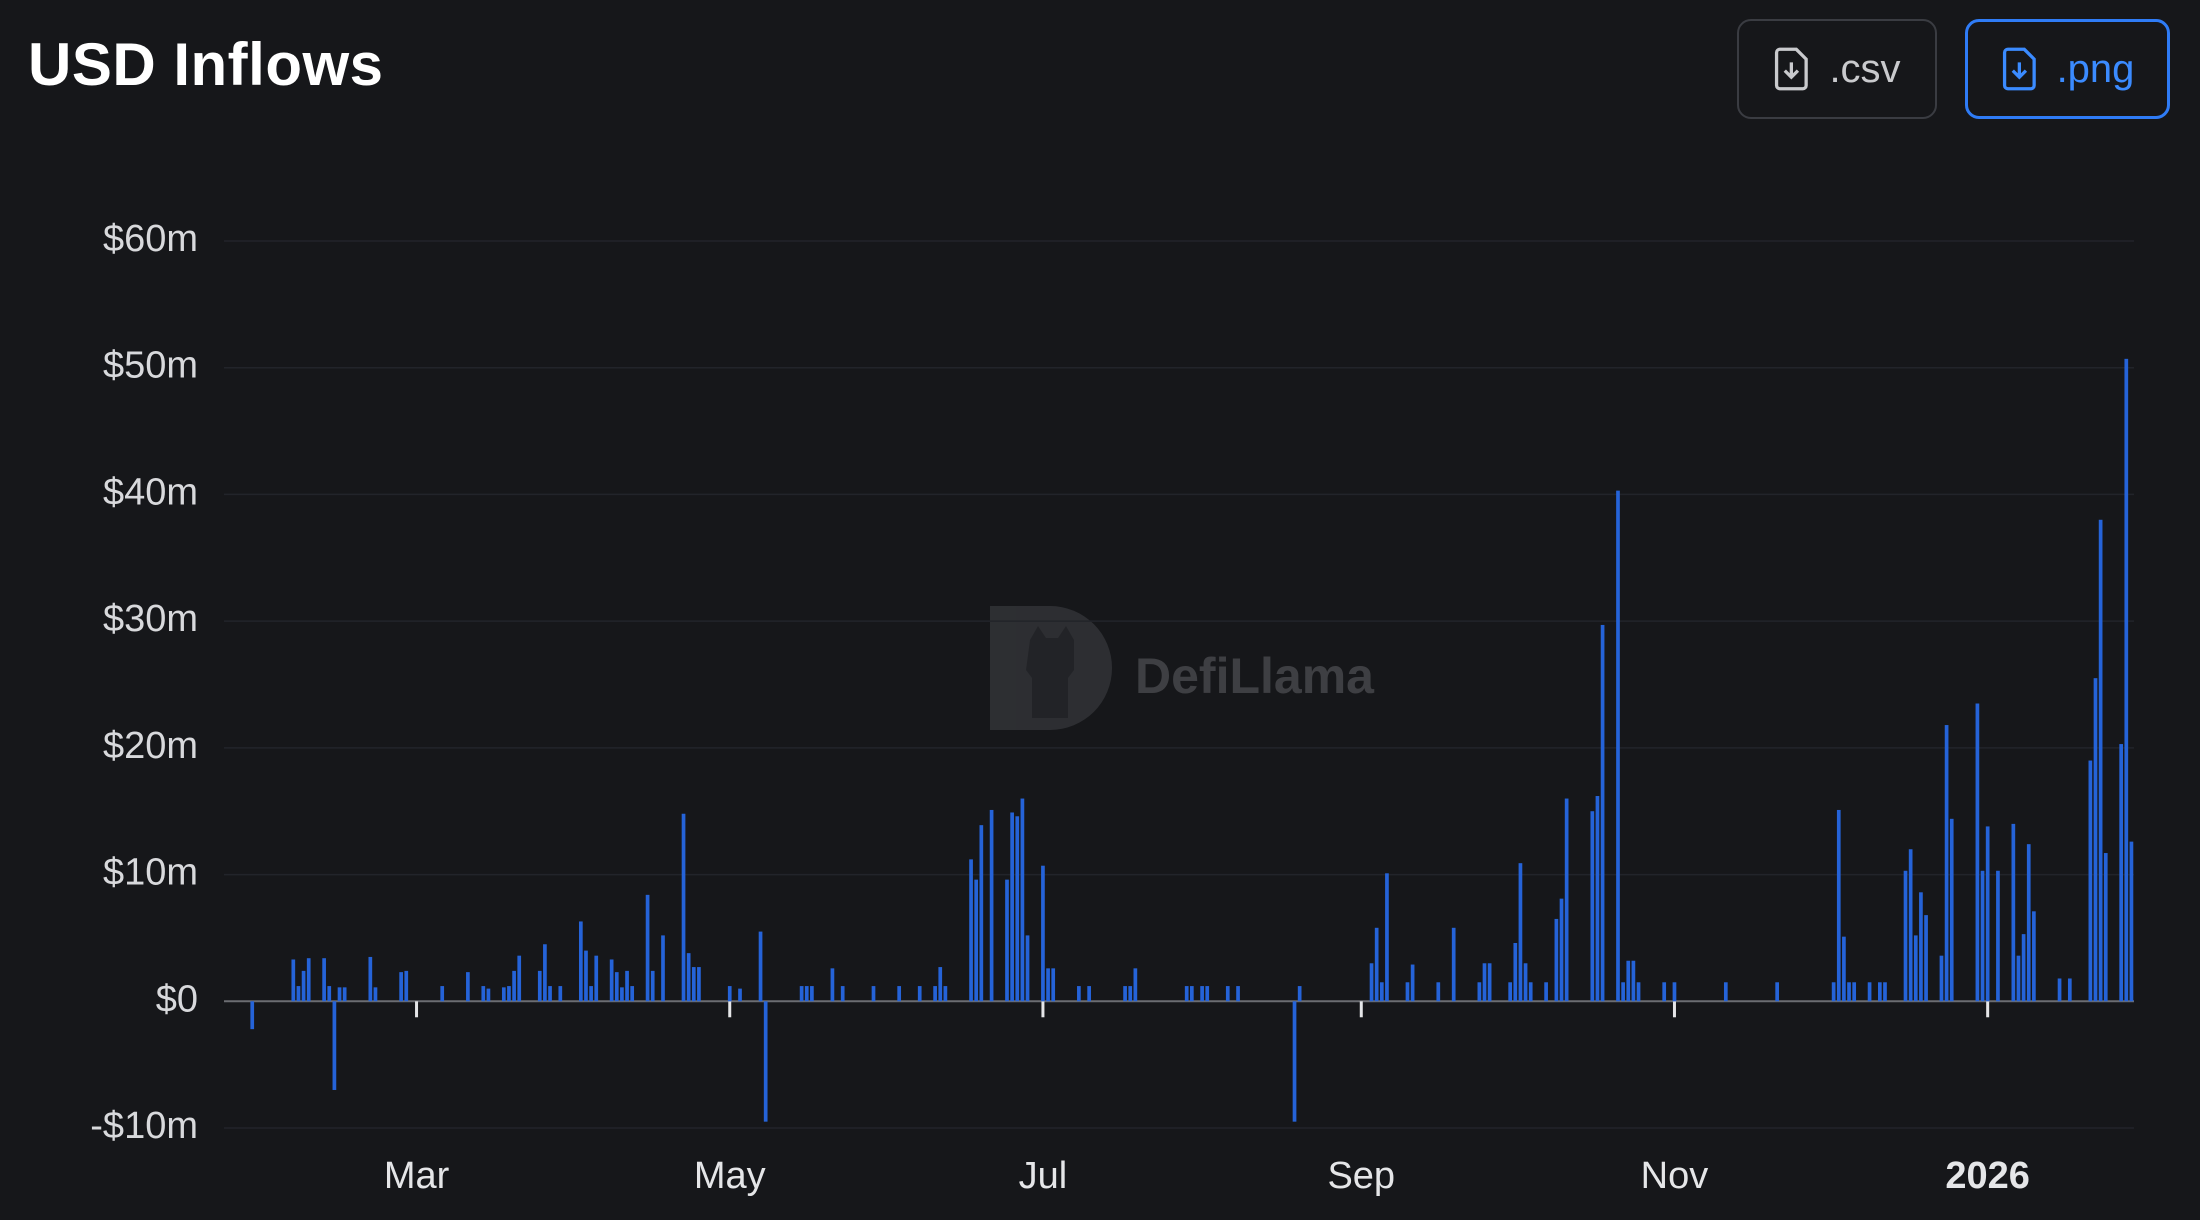 This screenshot has height=1220, width=2200. What do you see at coordinates (177, 999) in the screenshot?
I see `y-tick-label: $0` at bounding box center [177, 999].